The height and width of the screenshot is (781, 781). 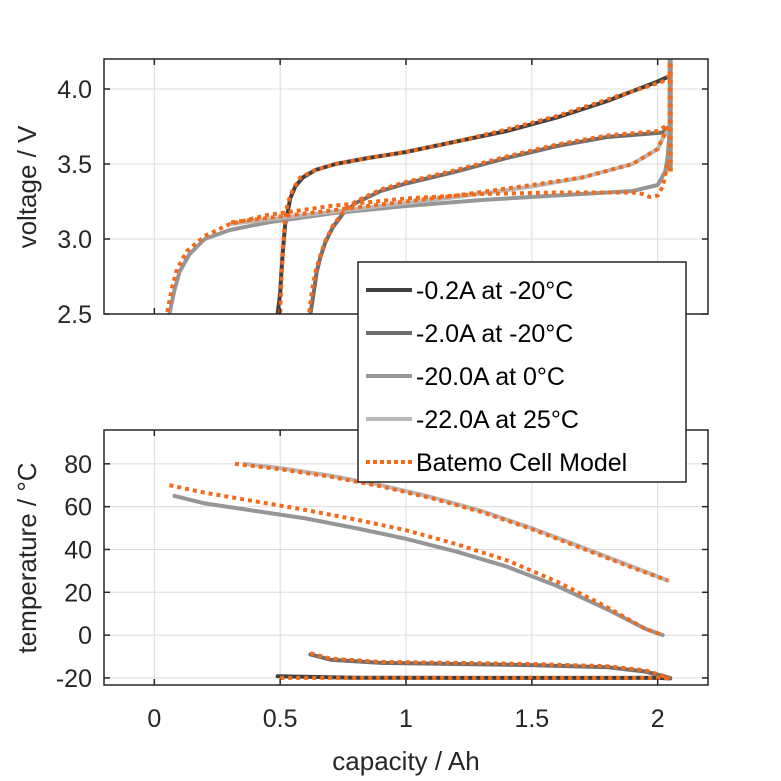 I want to click on temperature-xtick-label: 1, so click(x=406, y=719).